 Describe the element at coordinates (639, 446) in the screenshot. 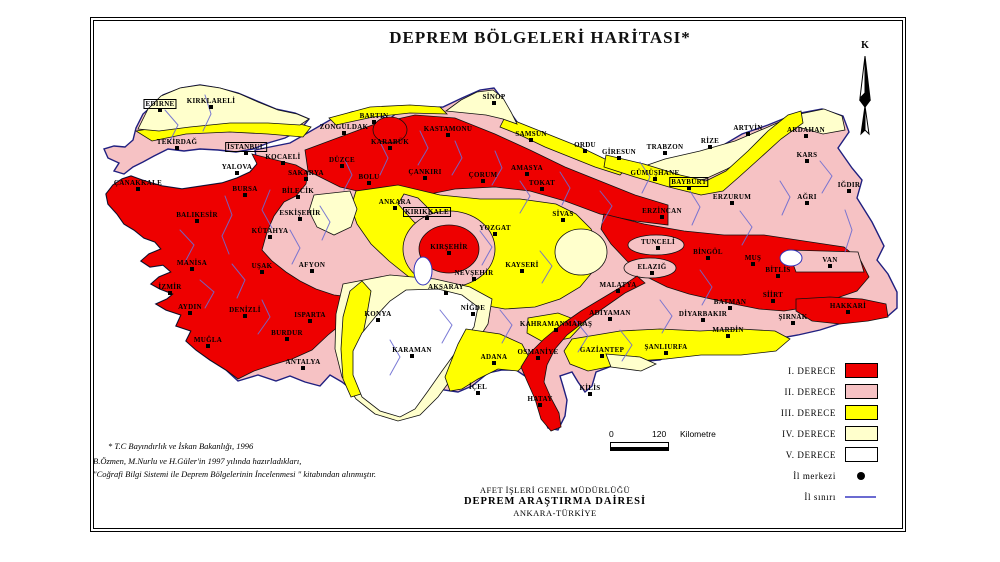

I see `scale-bar` at that location.